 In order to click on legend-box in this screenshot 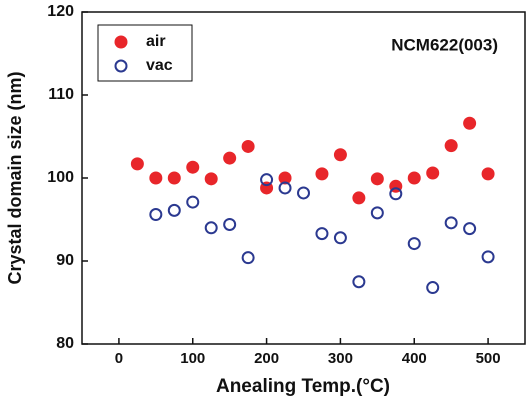, I will do `click(145, 53)`.